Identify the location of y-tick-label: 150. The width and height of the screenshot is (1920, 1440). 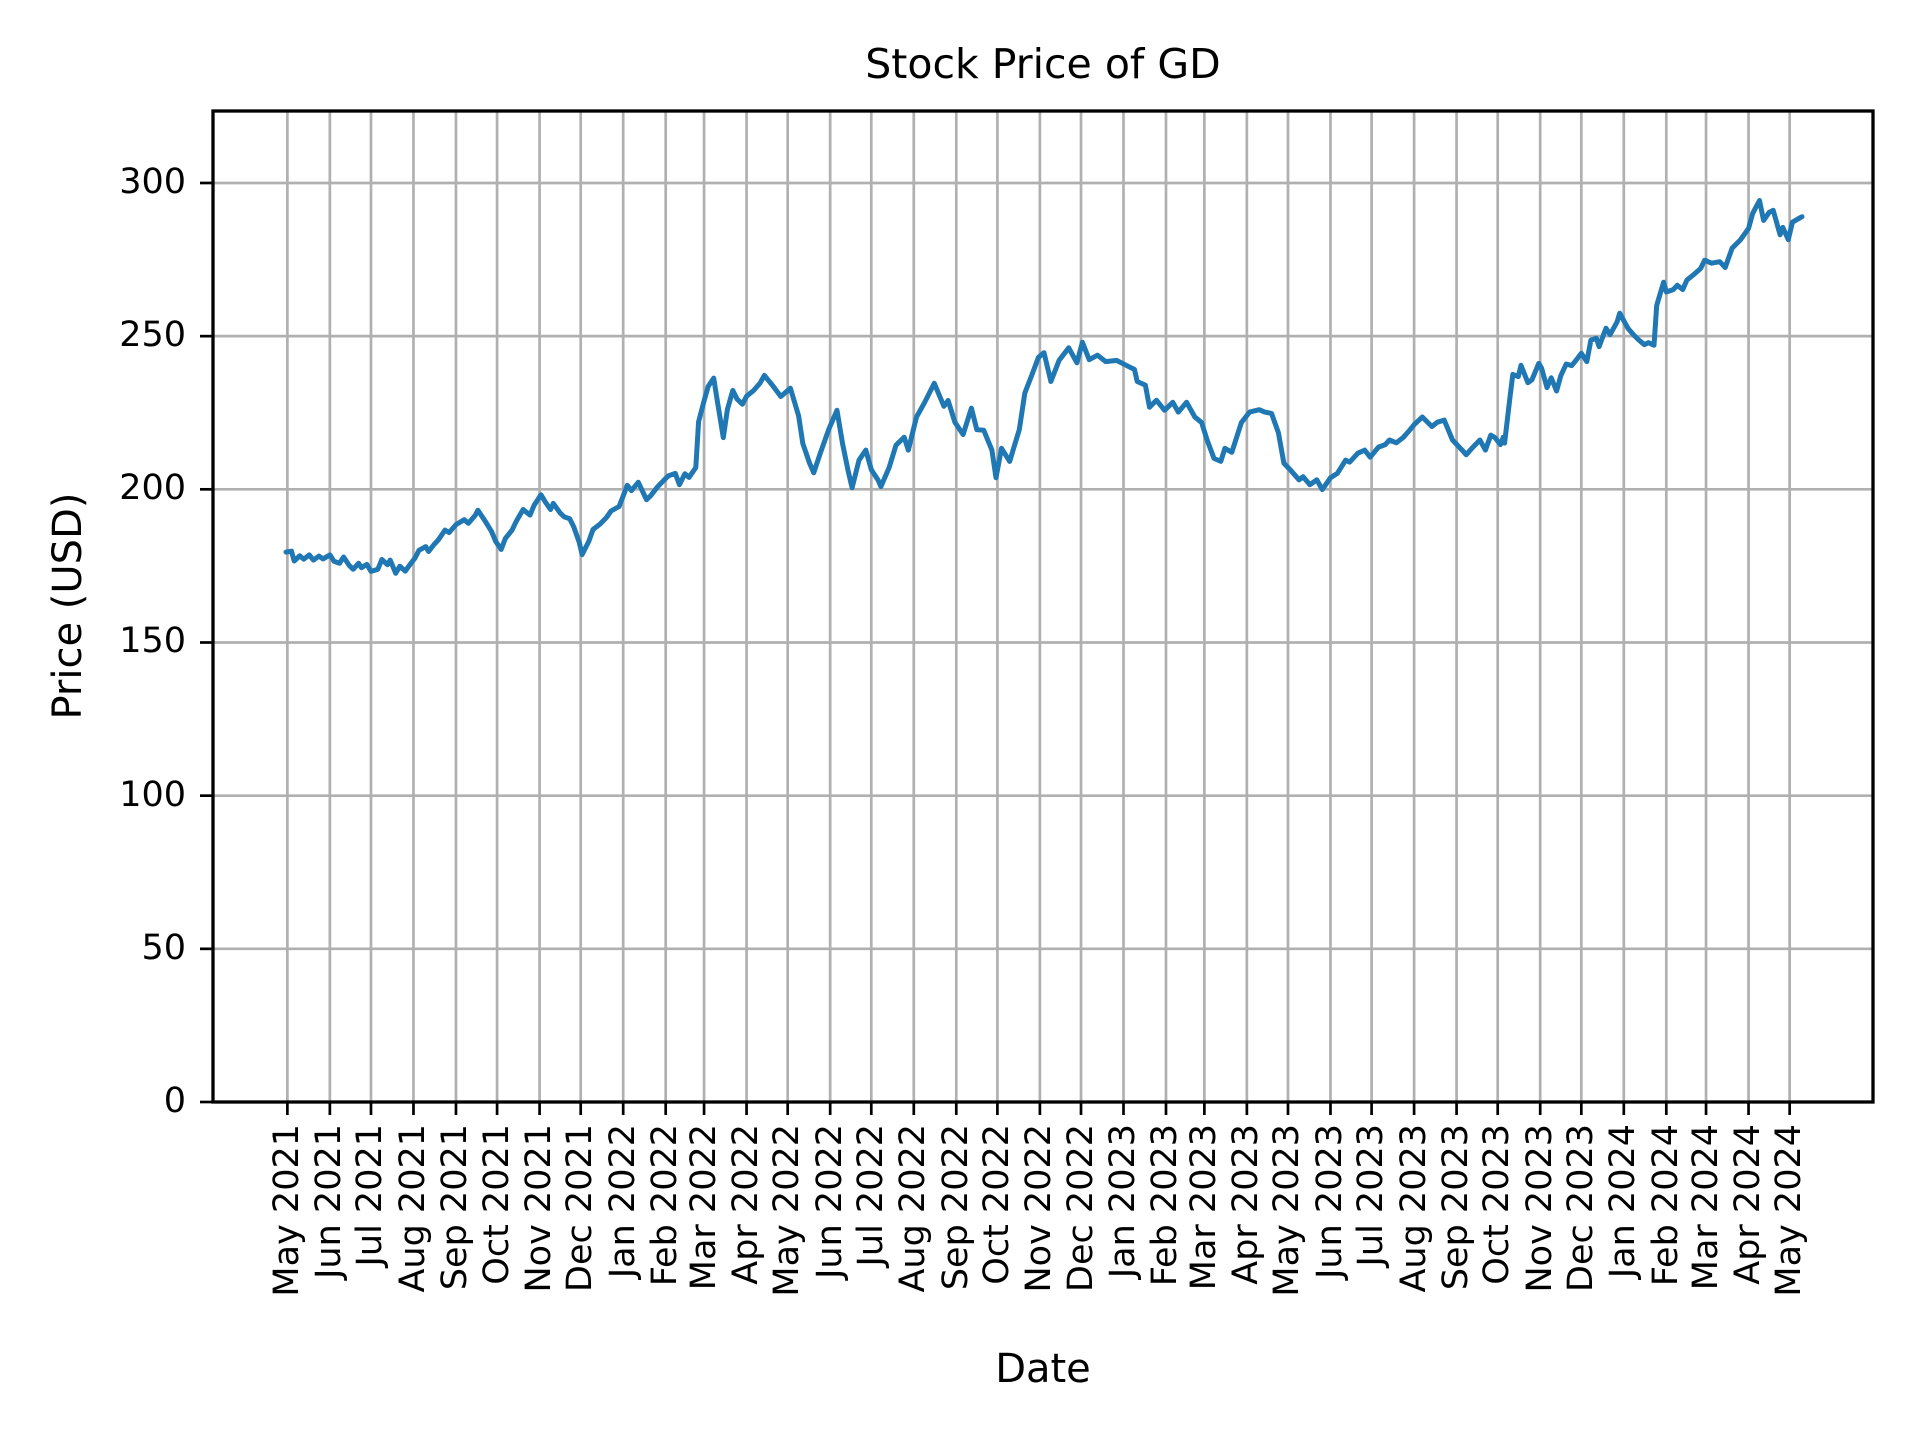
(152, 641).